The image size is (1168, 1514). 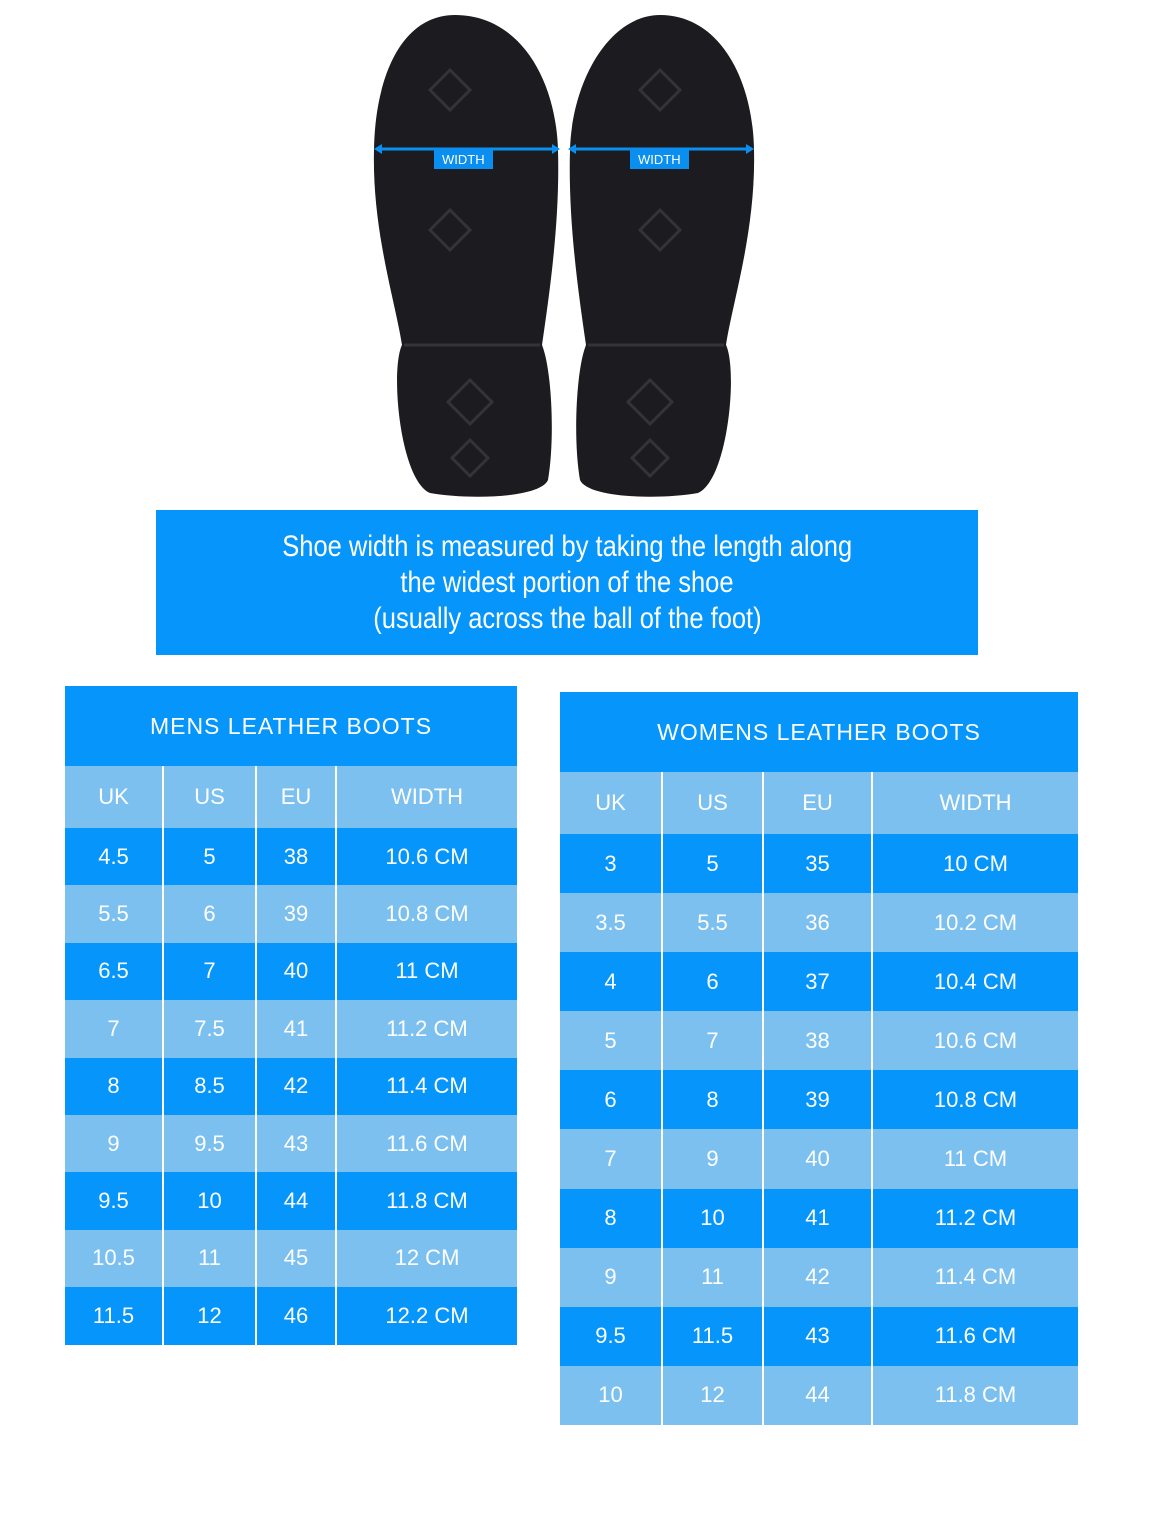 I want to click on table-row: 6 8 39 10.8 CM, so click(x=819, y=1100).